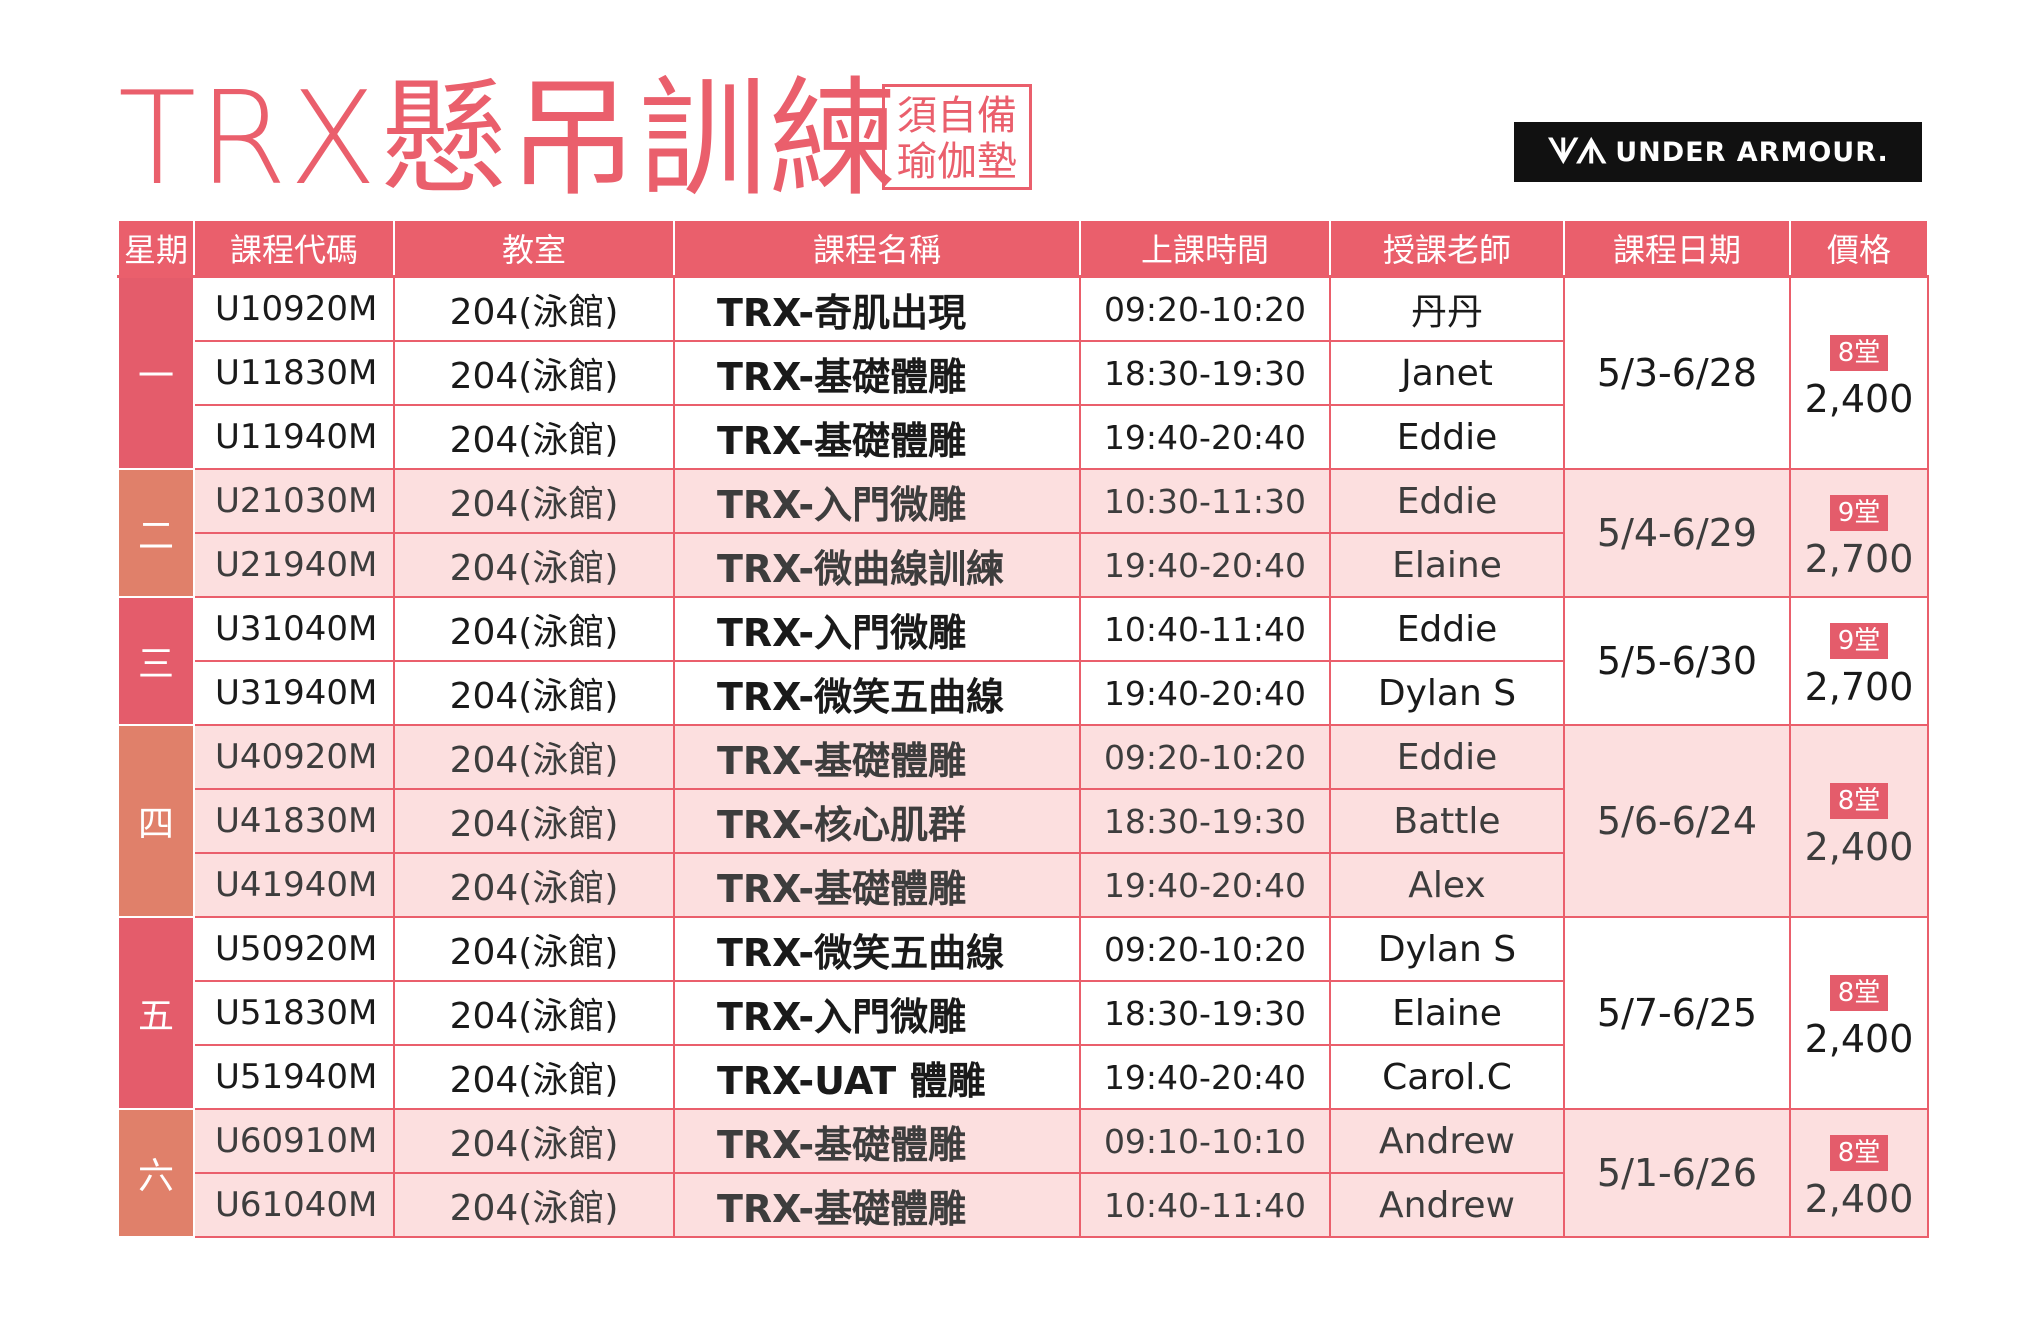 The image size is (2027, 1327). I want to click on mat-notice: 須自備 瑜伽墊, so click(957, 137).